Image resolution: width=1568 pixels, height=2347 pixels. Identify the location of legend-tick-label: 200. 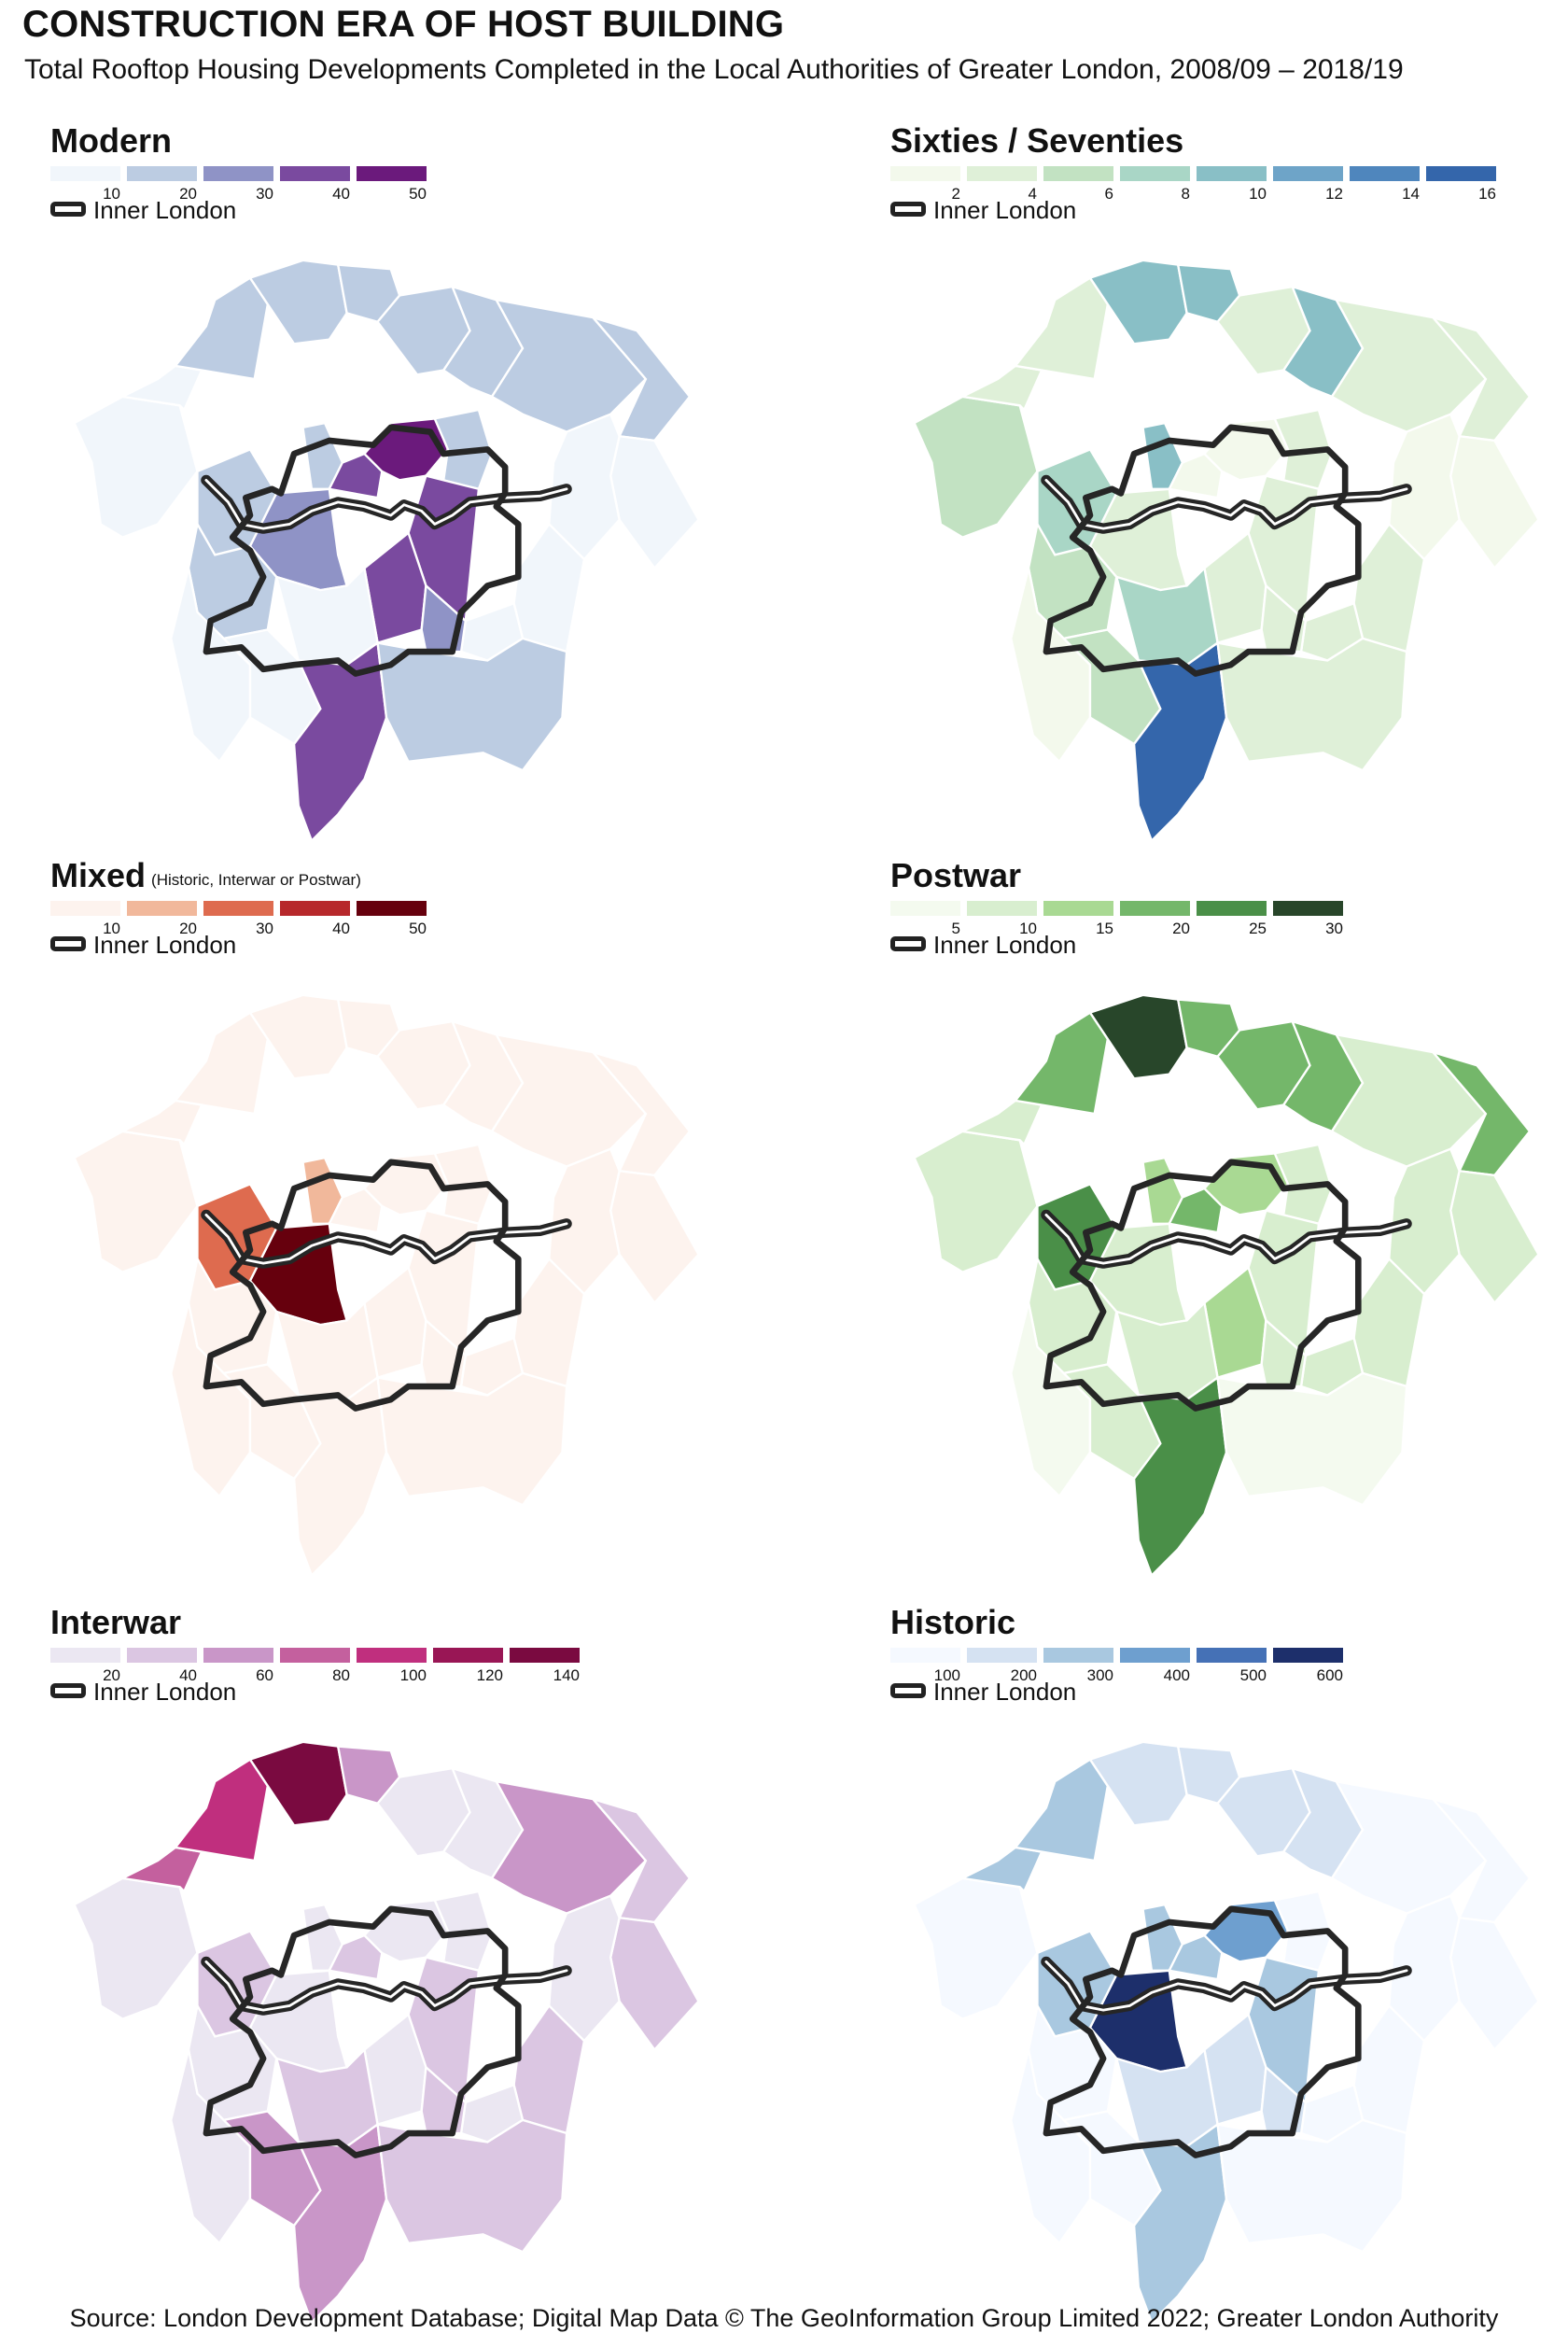
(1023, 1675).